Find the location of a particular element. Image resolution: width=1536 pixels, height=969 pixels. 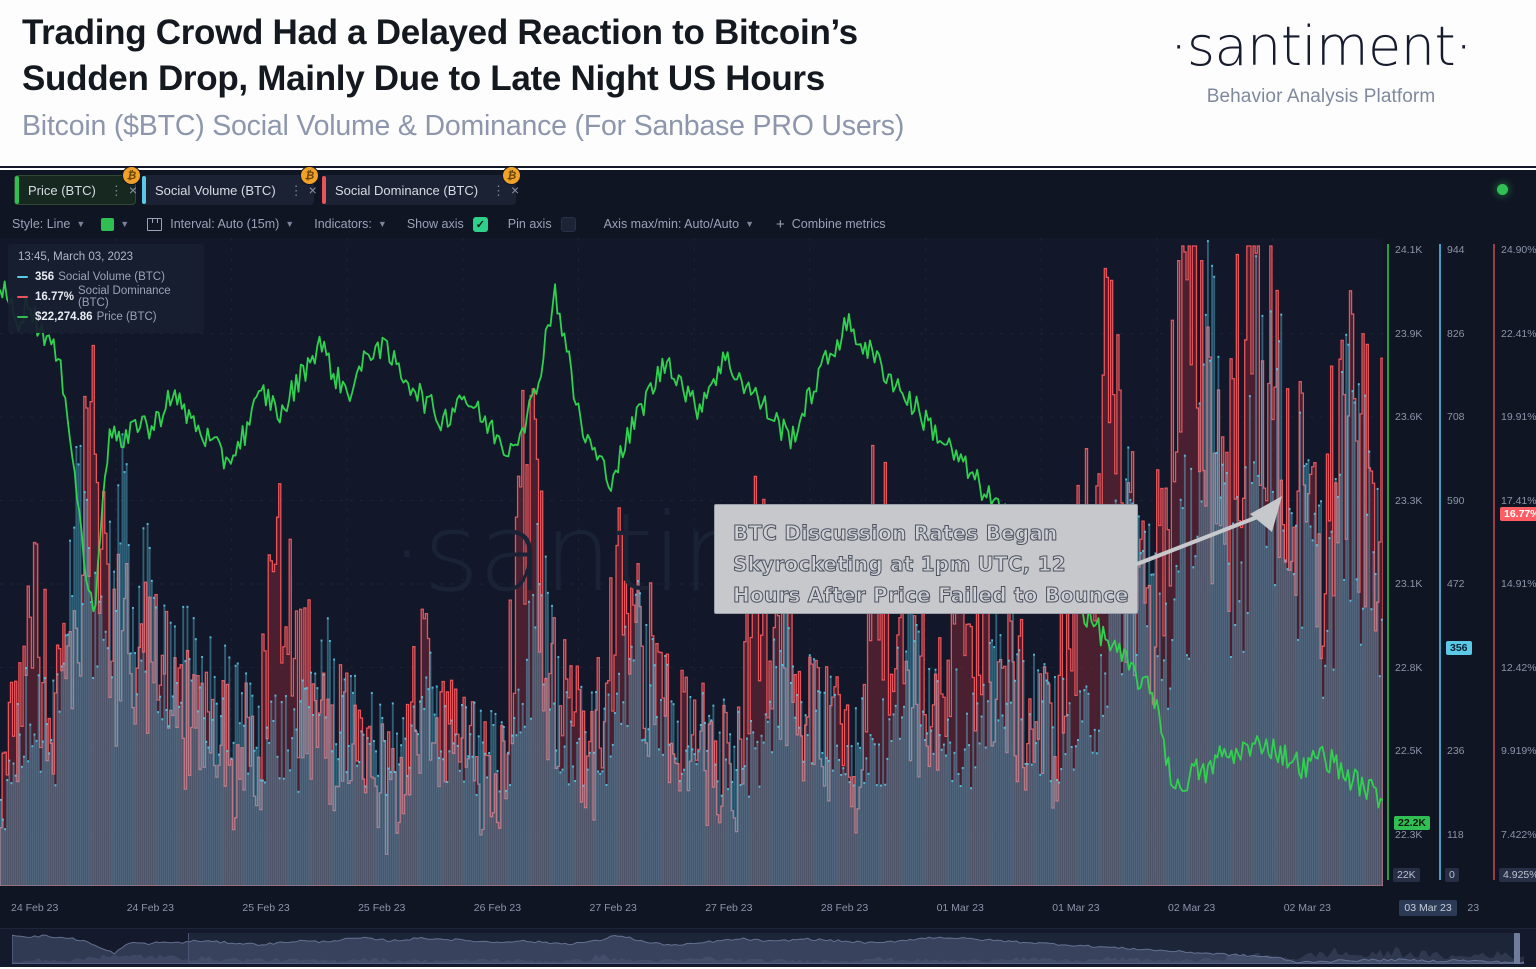

show-axis-toggle: Show axis ✓ is located at coordinates (447, 224).